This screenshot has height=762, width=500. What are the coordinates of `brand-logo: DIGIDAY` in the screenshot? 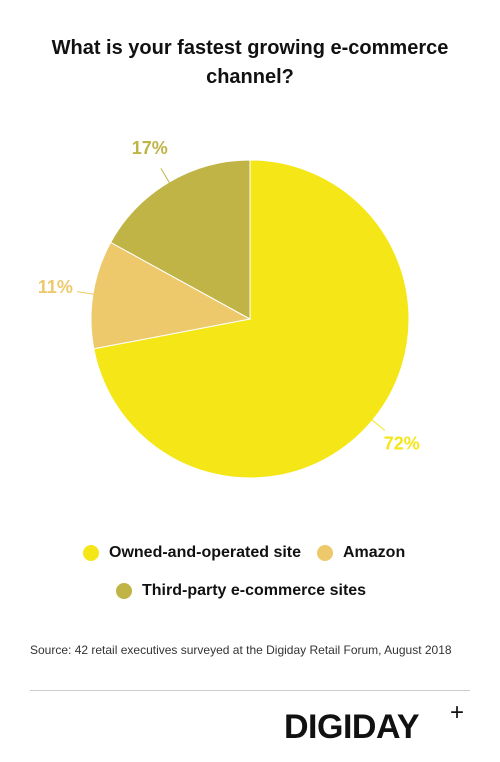 It's located at (352, 727).